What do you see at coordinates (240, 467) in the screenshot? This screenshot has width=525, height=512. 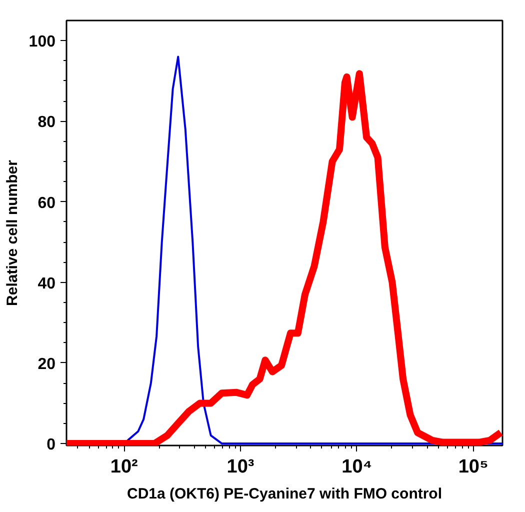 I see `x-tick-label: 10³` at bounding box center [240, 467].